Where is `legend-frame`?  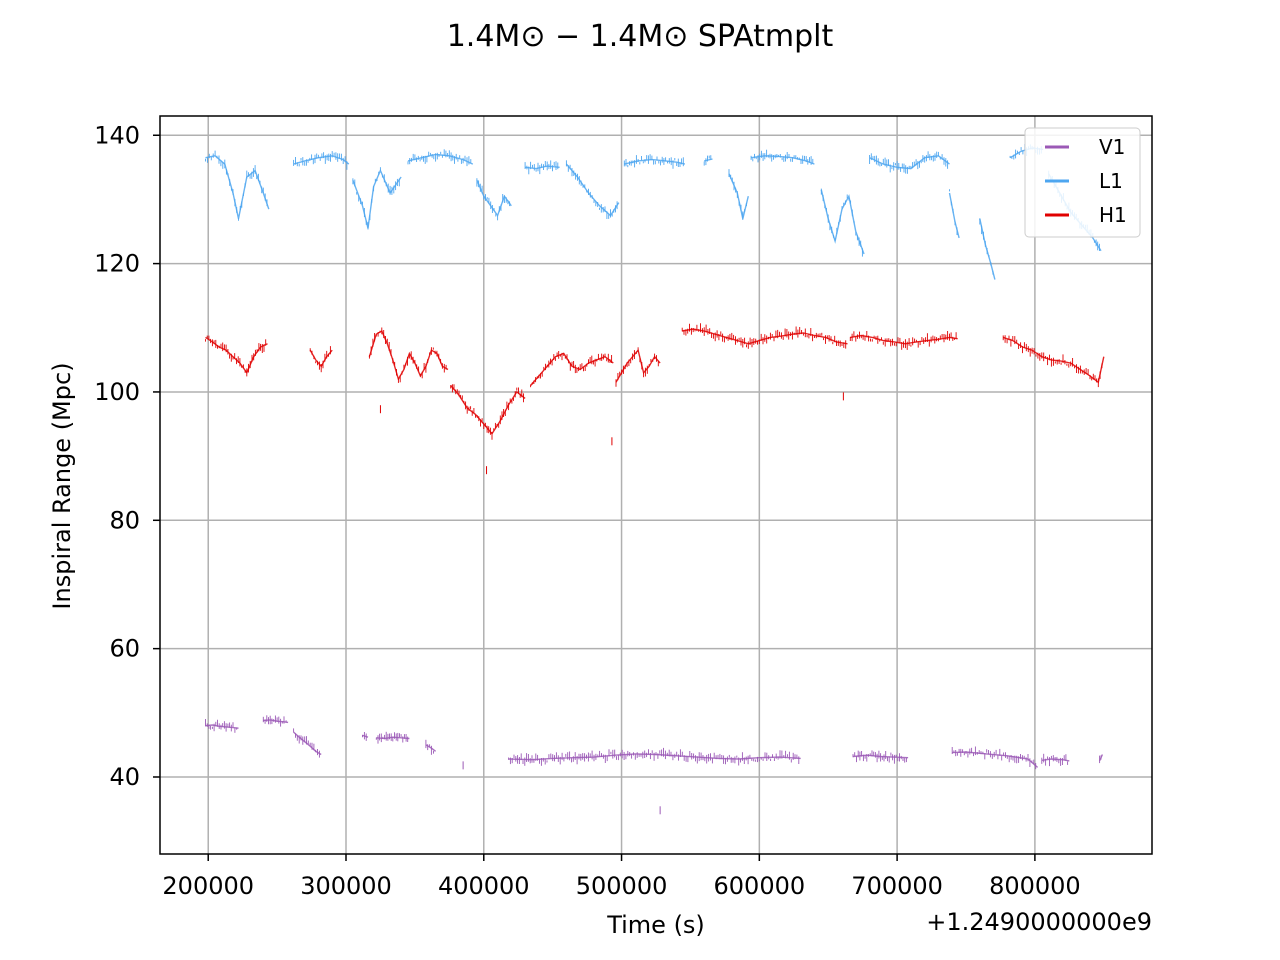
legend-frame is located at coordinates (1082, 182).